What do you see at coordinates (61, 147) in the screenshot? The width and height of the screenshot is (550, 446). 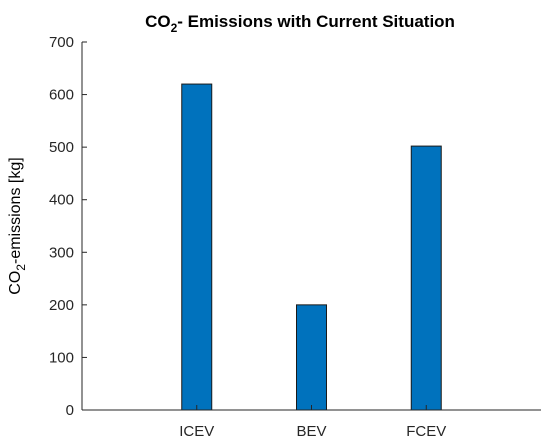 I see `y-tick-label: 500` at bounding box center [61, 147].